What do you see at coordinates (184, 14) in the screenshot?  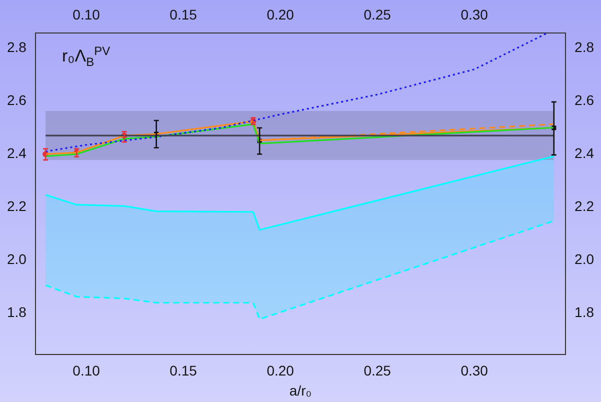 I see `x-tick-label: 0.15` at bounding box center [184, 14].